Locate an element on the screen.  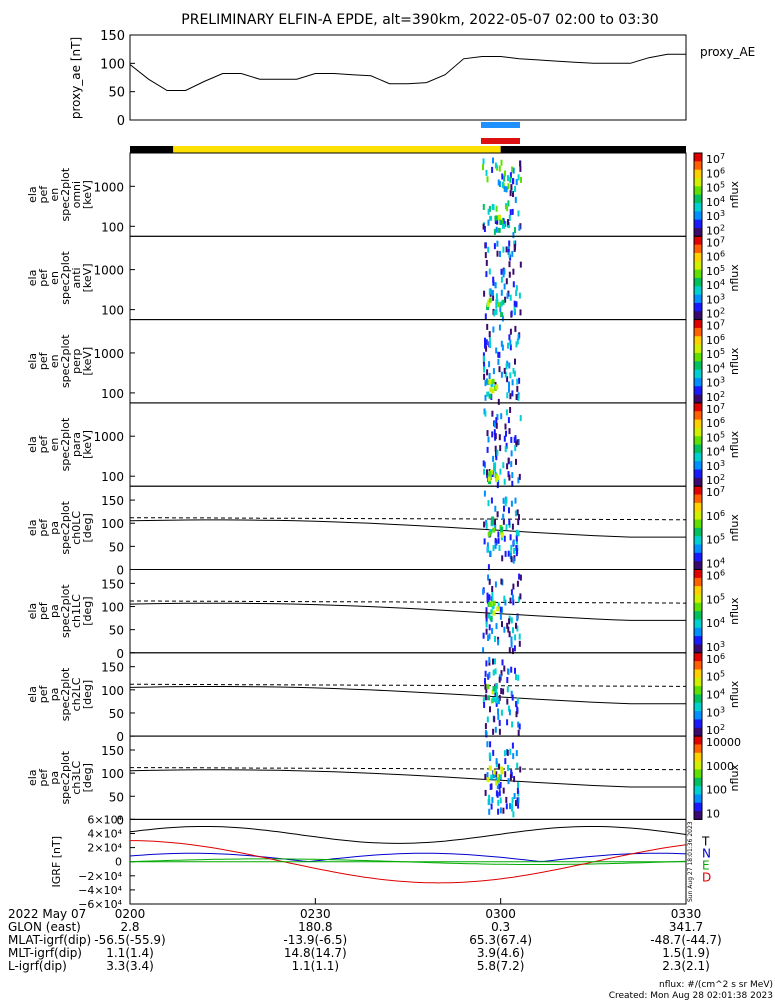
spectrogram-ylabel-line: spec2plot is located at coordinates (65, 527).